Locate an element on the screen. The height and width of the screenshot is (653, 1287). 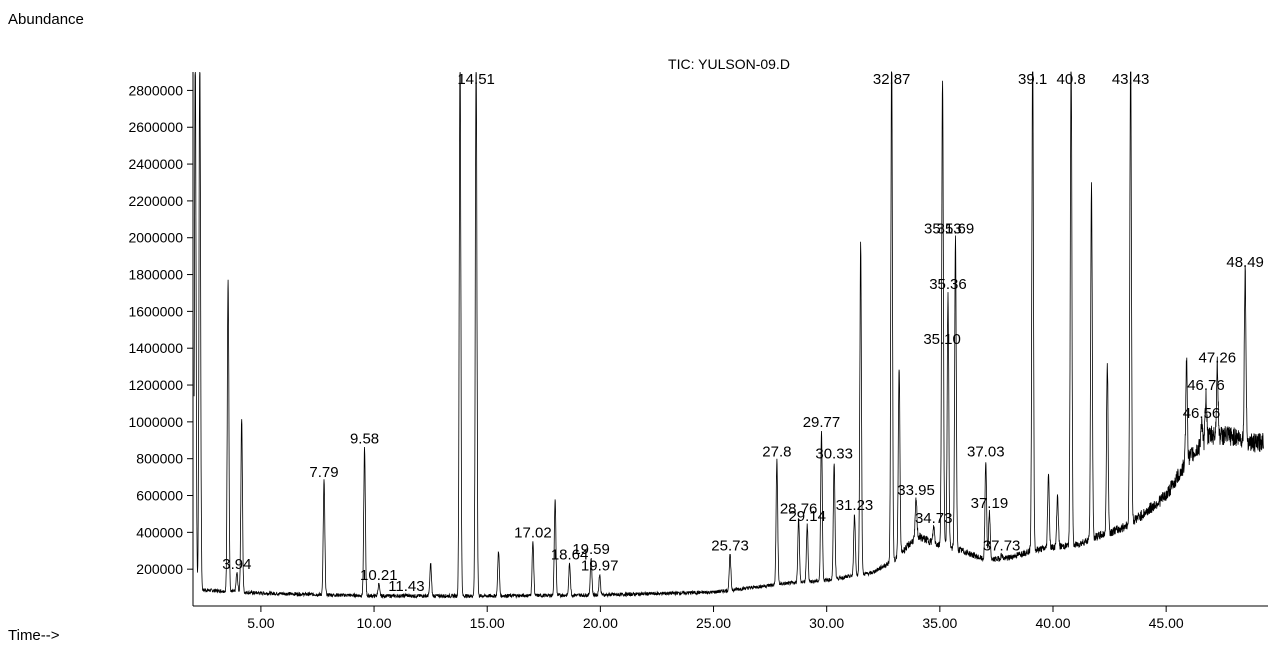
peak-label: 35.69 is located at coordinates (956, 229).